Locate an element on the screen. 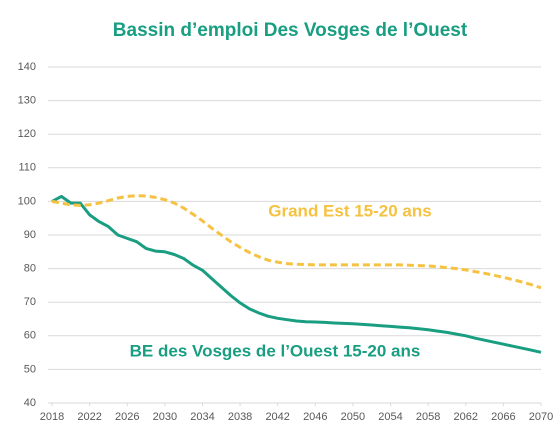 The height and width of the screenshot is (423, 555). x-tick-label: 2058 is located at coordinates (428, 417).